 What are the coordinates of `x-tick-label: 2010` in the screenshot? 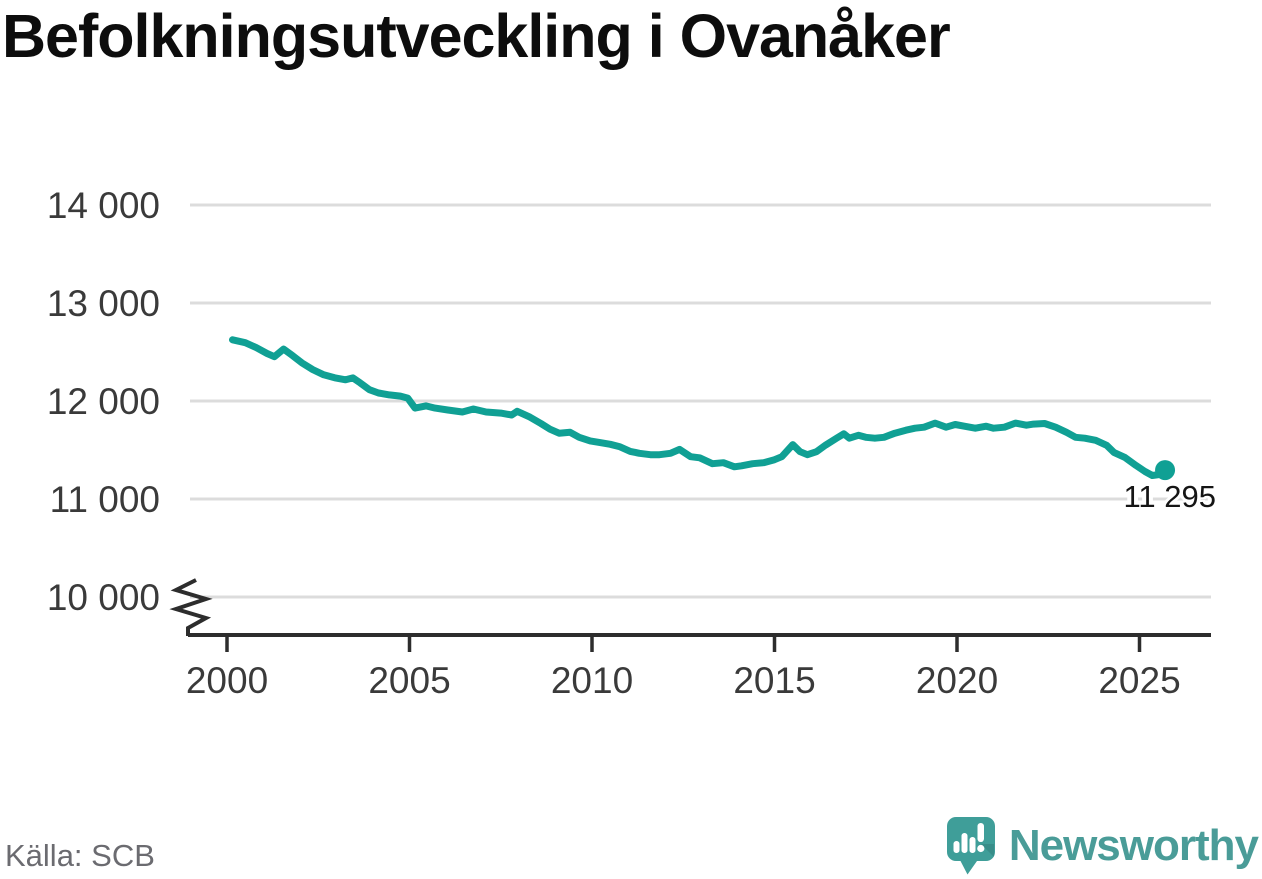 It's located at (592, 680).